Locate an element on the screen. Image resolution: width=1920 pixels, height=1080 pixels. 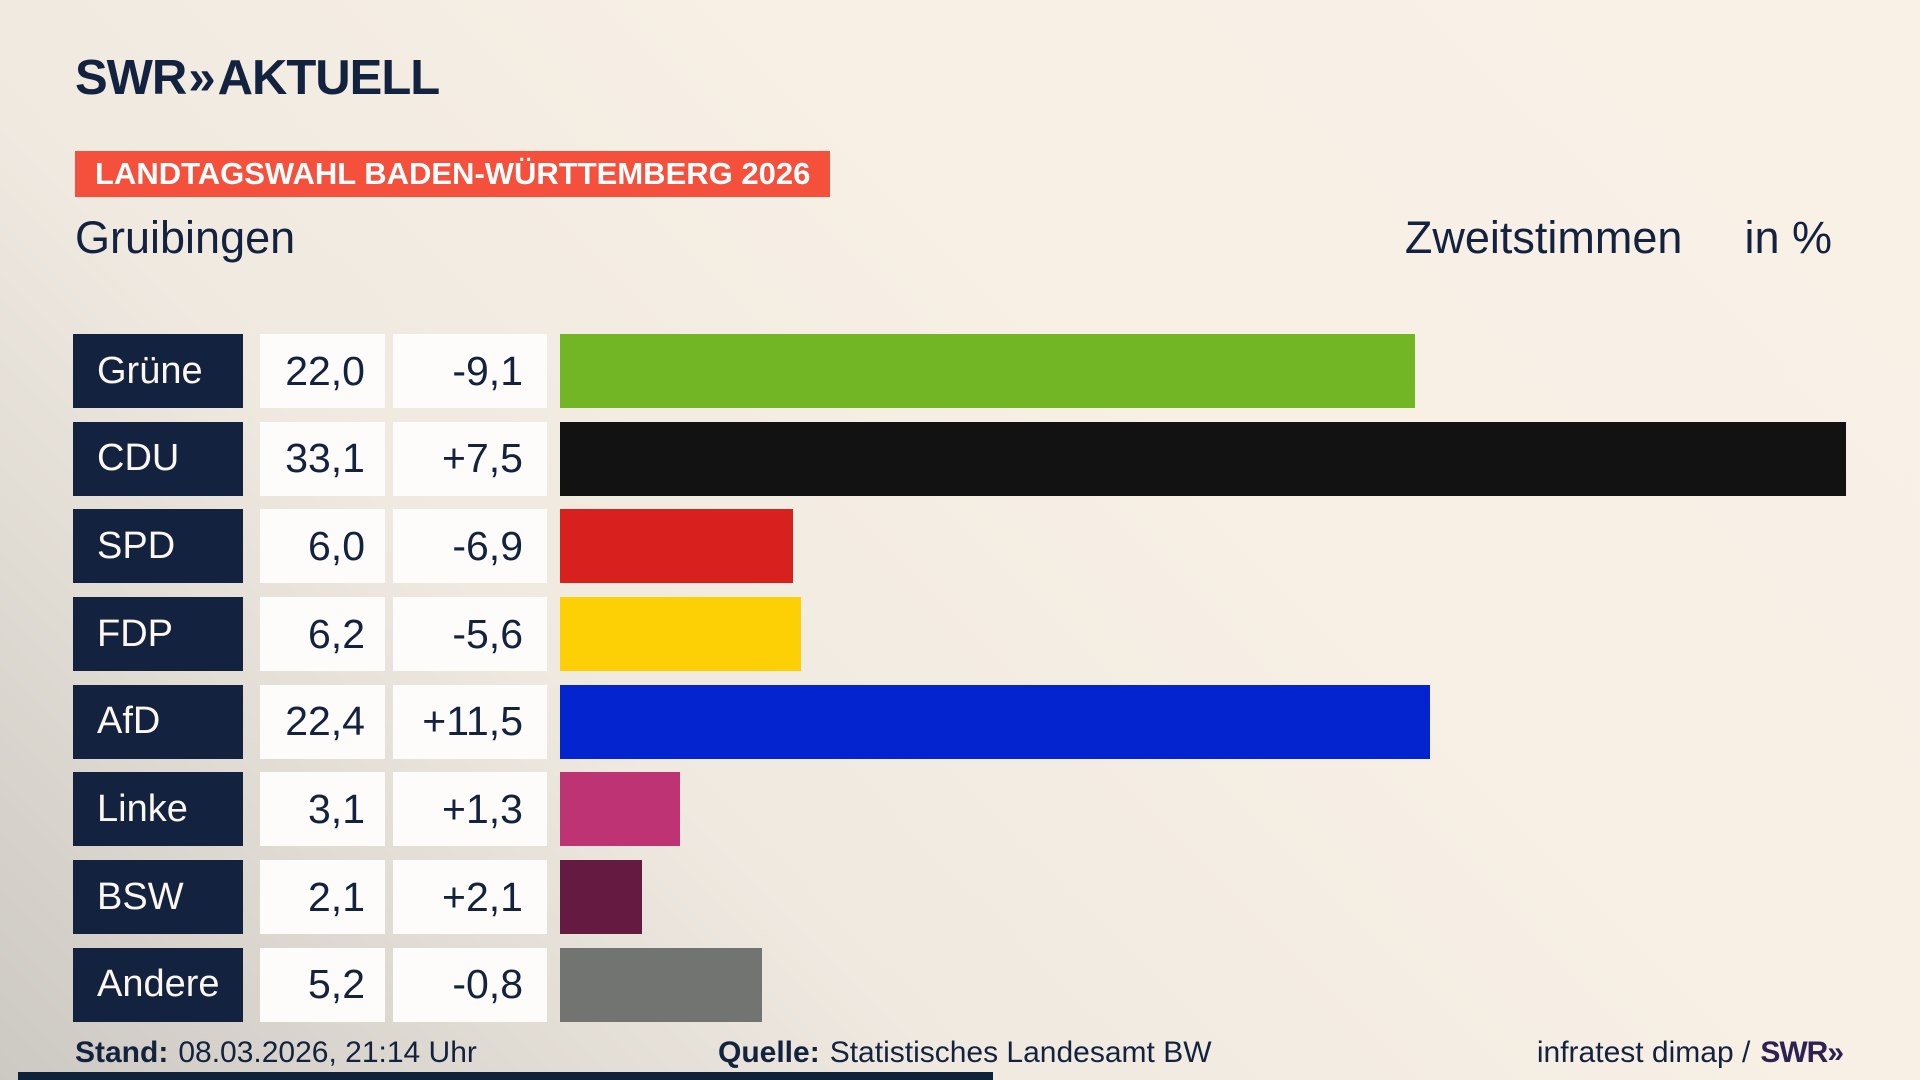
party-label-cell: BSW is located at coordinates (158, 897).